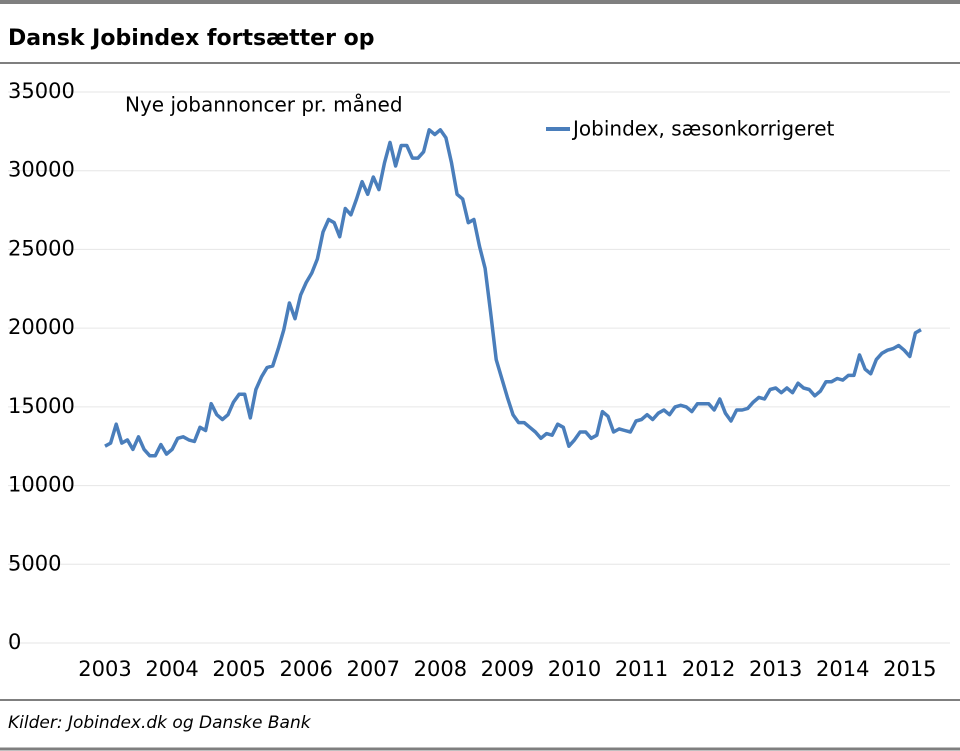 Image resolution: width=960 pixels, height=751 pixels. Describe the element at coordinates (574, 669) in the screenshot. I see `x-tick-label: 2010` at that location.